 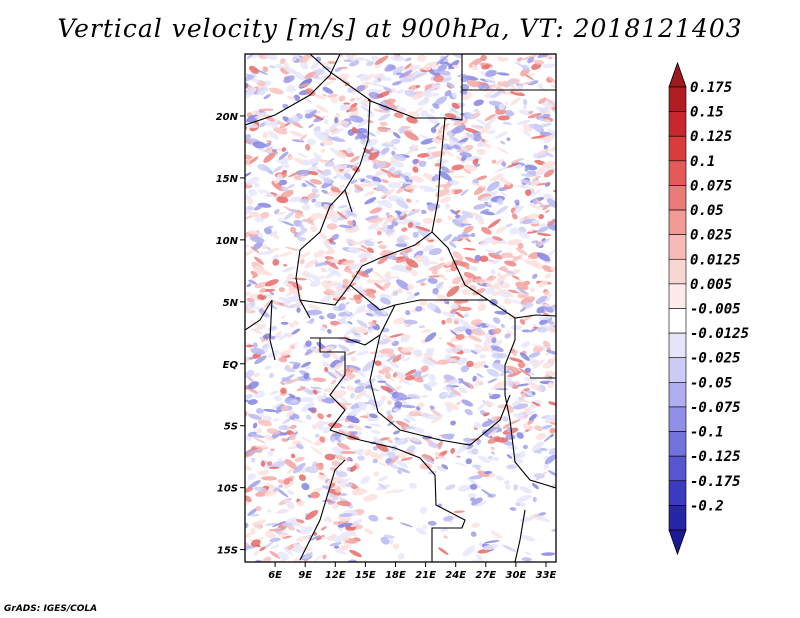 I want to click on colorbar-swatch, so click(x=677, y=345).